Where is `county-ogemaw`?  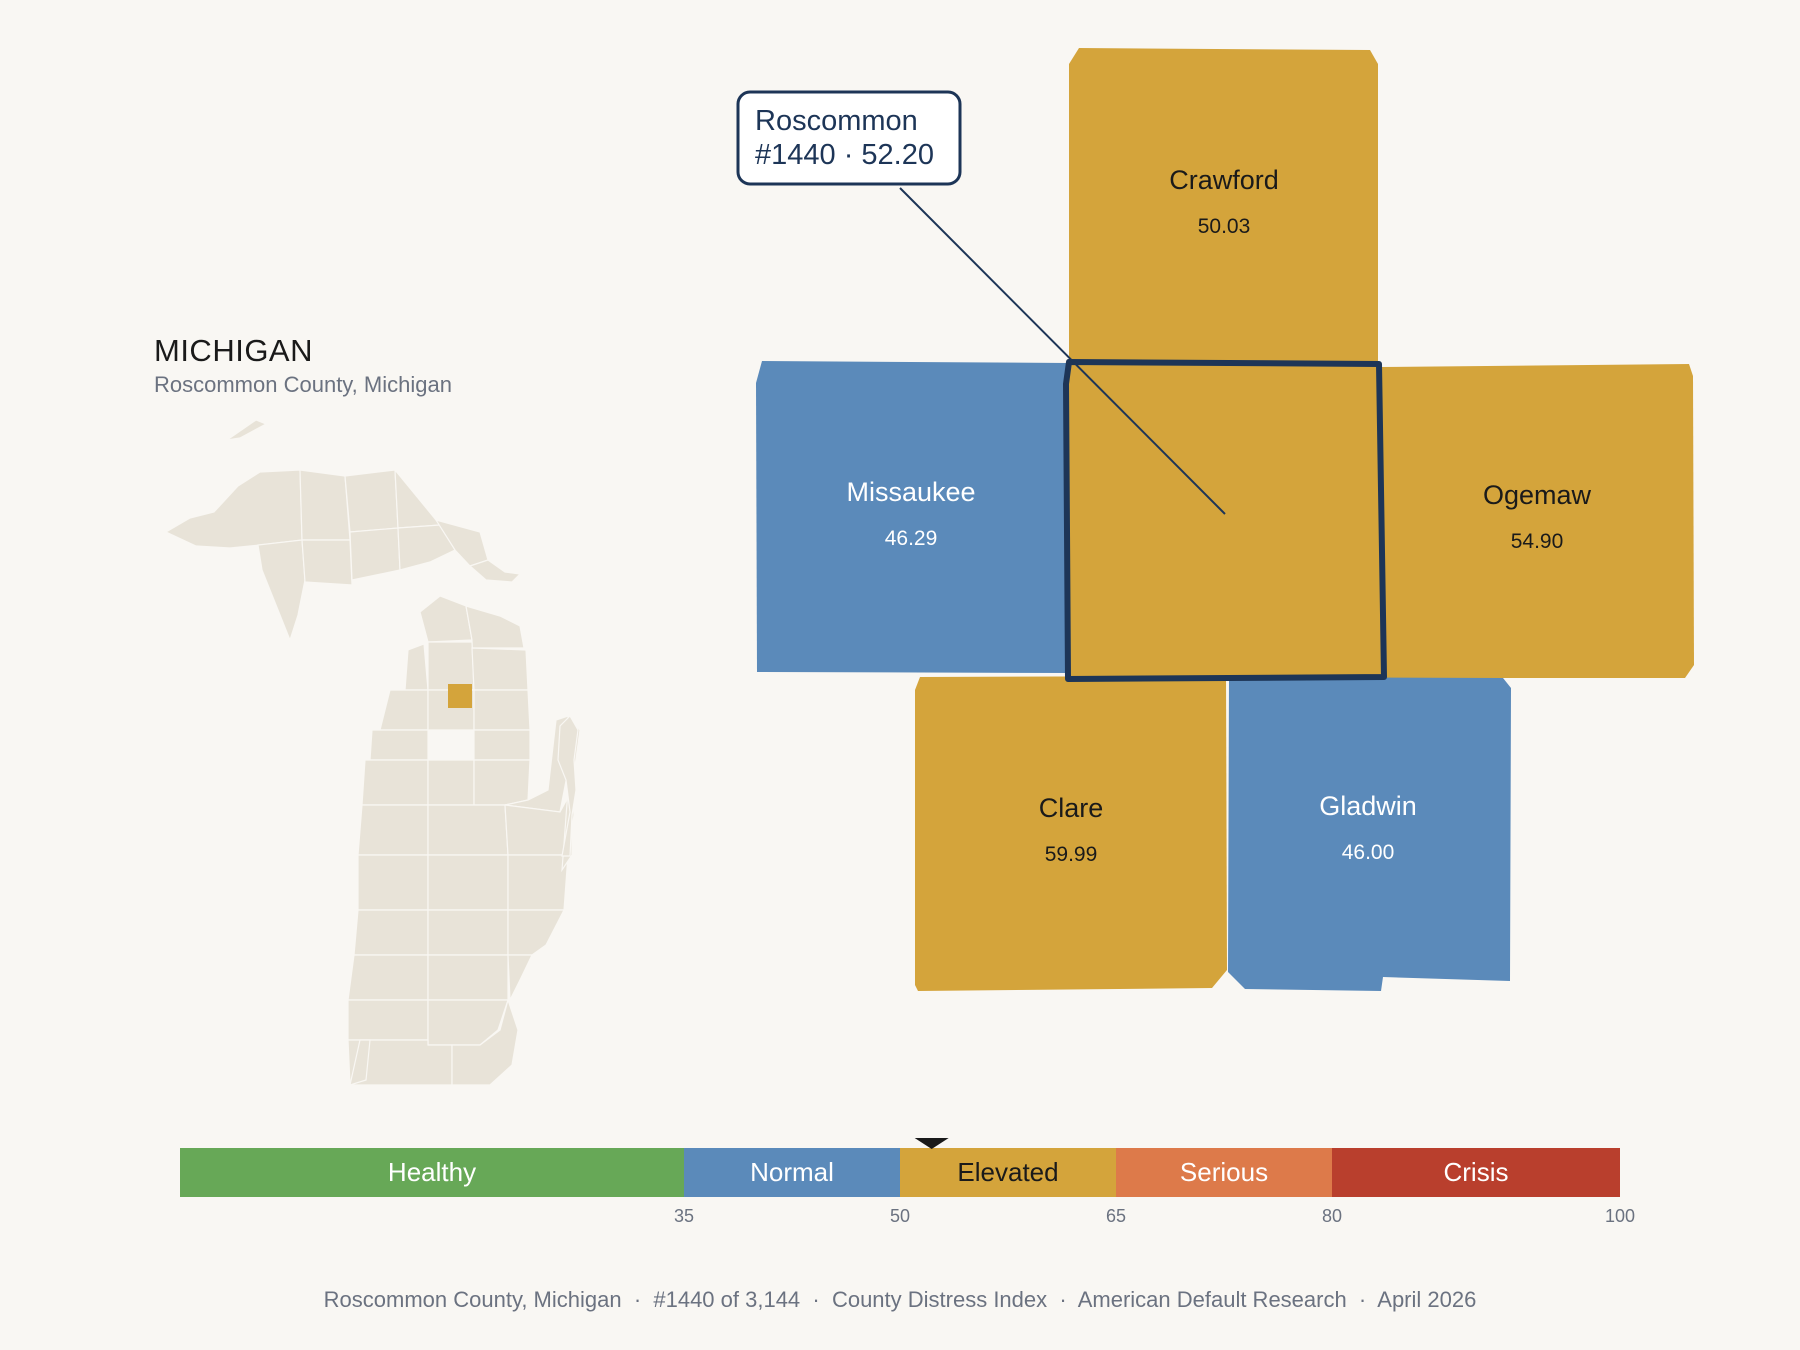
county-ogemaw is located at coordinates (1537, 521).